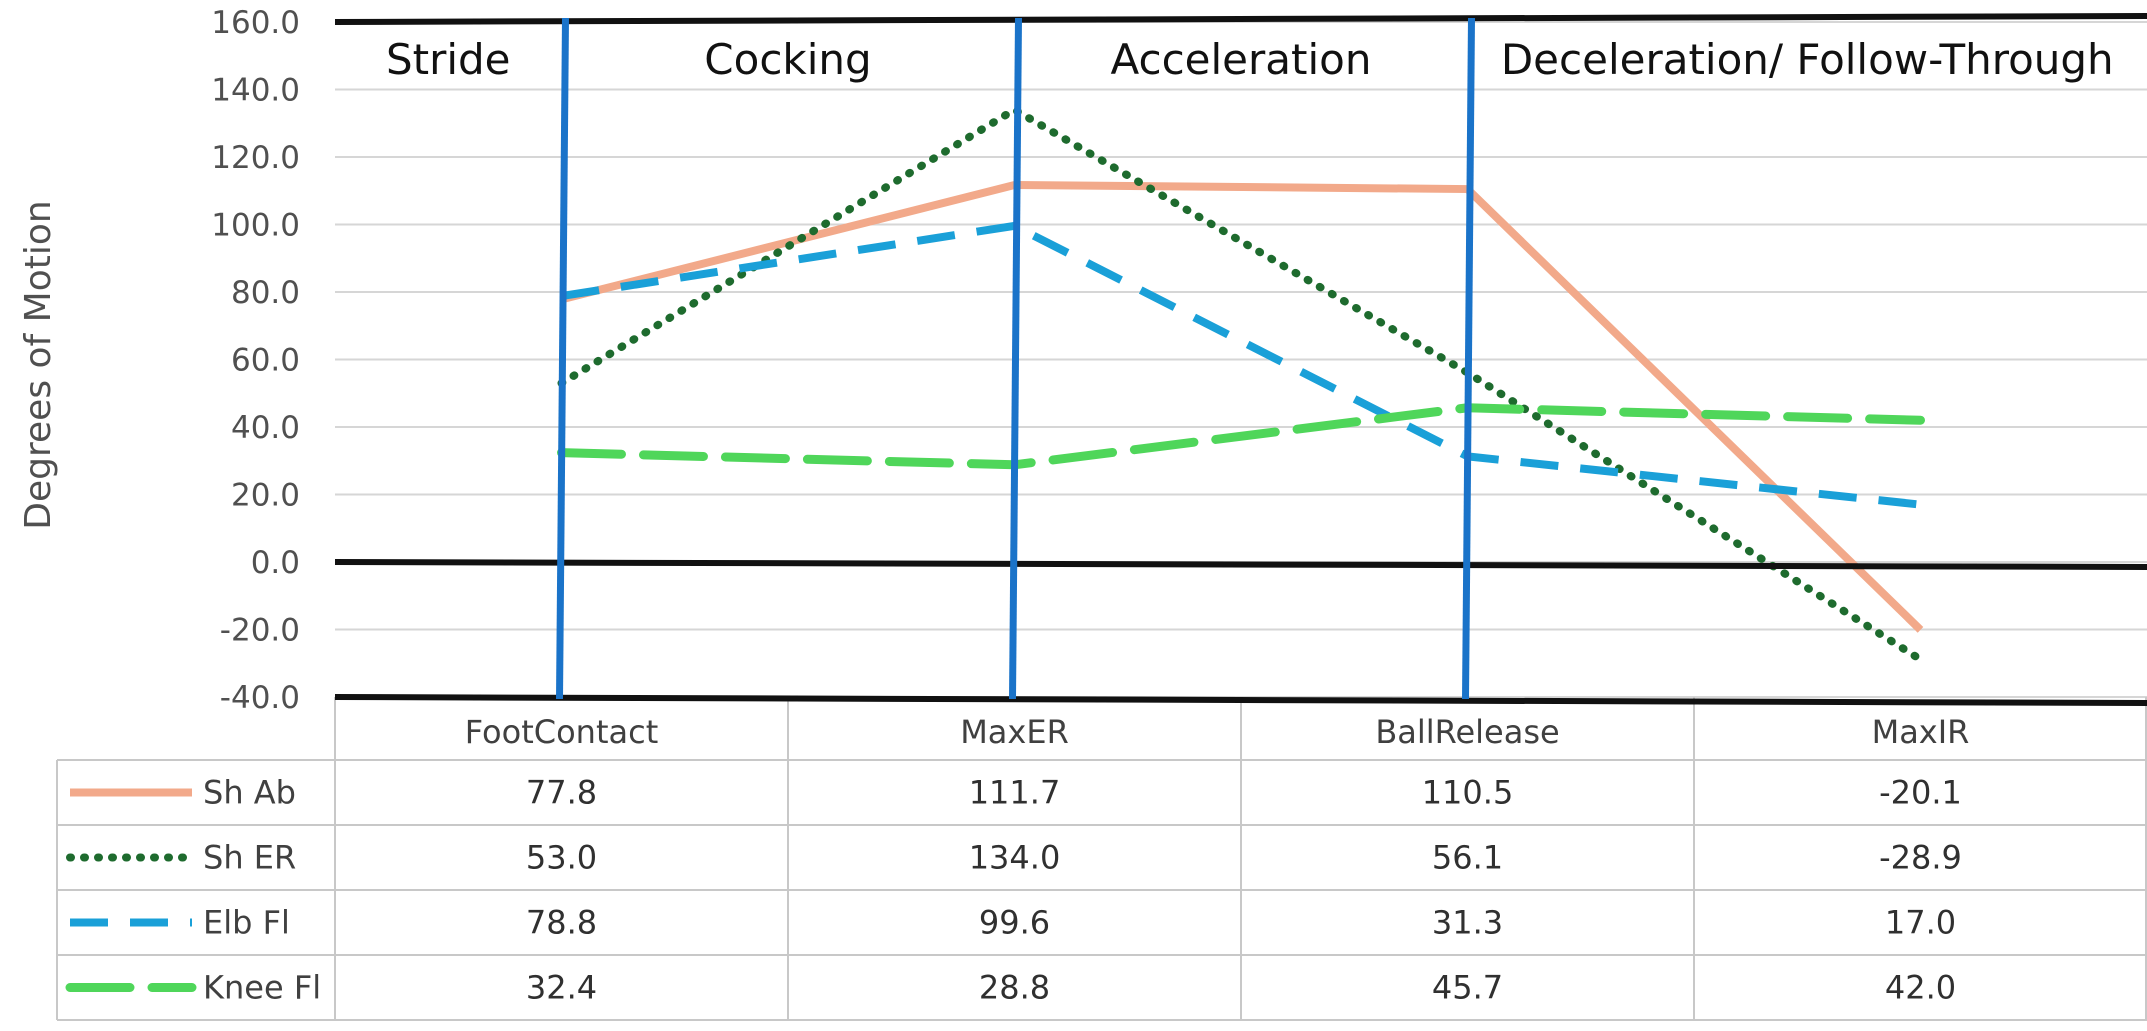  Describe the element at coordinates (265, 361) in the screenshot. I see `y-tick-label: 60.0` at that location.